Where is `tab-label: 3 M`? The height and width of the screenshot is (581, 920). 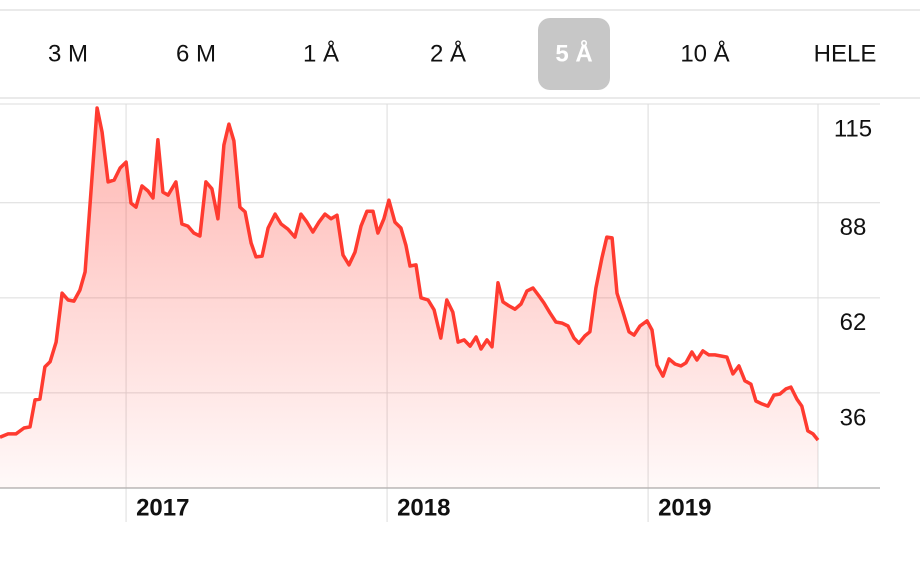 tab-label: 3 M is located at coordinates (68, 53).